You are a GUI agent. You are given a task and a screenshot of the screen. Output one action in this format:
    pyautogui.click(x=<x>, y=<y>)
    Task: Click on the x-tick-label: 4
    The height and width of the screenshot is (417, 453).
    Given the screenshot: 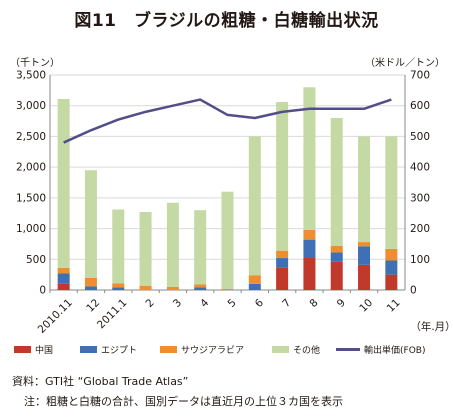 What is the action you would take?
    pyautogui.click(x=204, y=303)
    